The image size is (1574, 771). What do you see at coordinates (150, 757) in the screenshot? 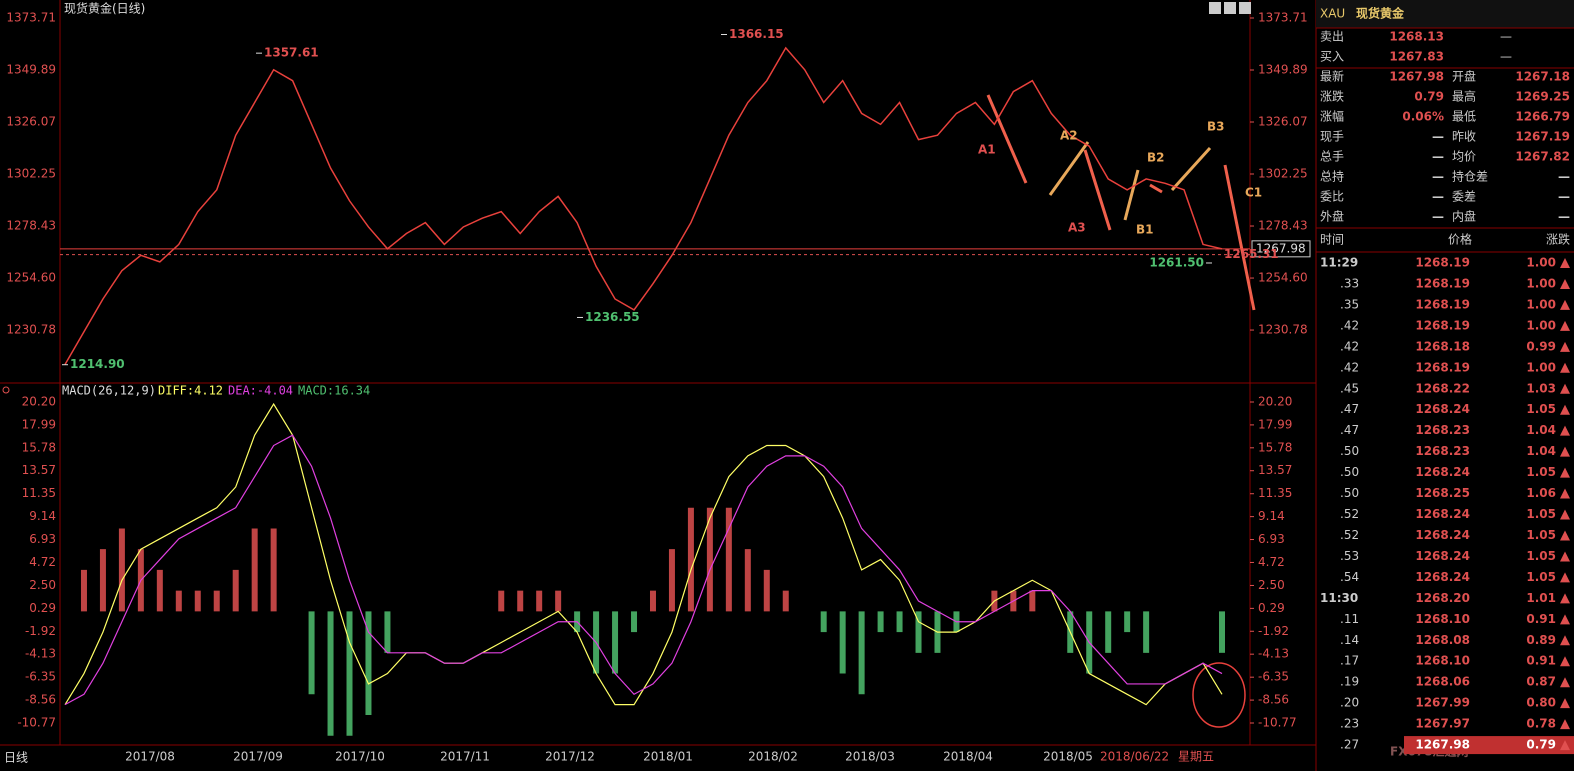
I see `x-tick-label: 2017/08` at bounding box center [150, 757].